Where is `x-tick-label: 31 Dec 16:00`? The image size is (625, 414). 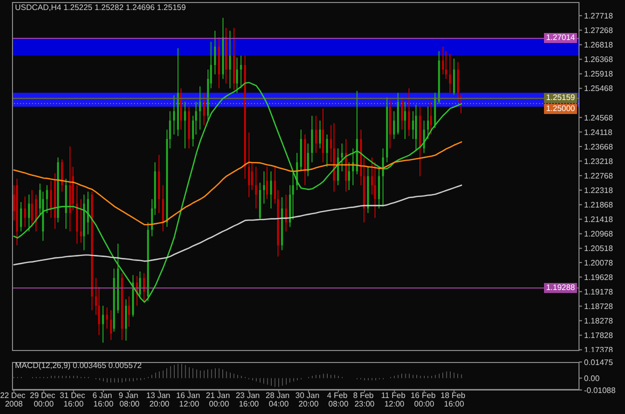
x-tick-label: 31 Dec 16:00 is located at coordinates (74, 399).